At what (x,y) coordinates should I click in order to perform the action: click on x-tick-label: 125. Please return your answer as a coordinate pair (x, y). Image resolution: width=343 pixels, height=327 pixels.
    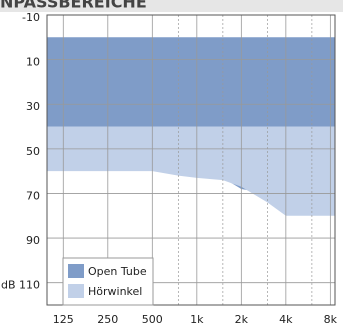
    Looking at the image, I should click on (63, 319).